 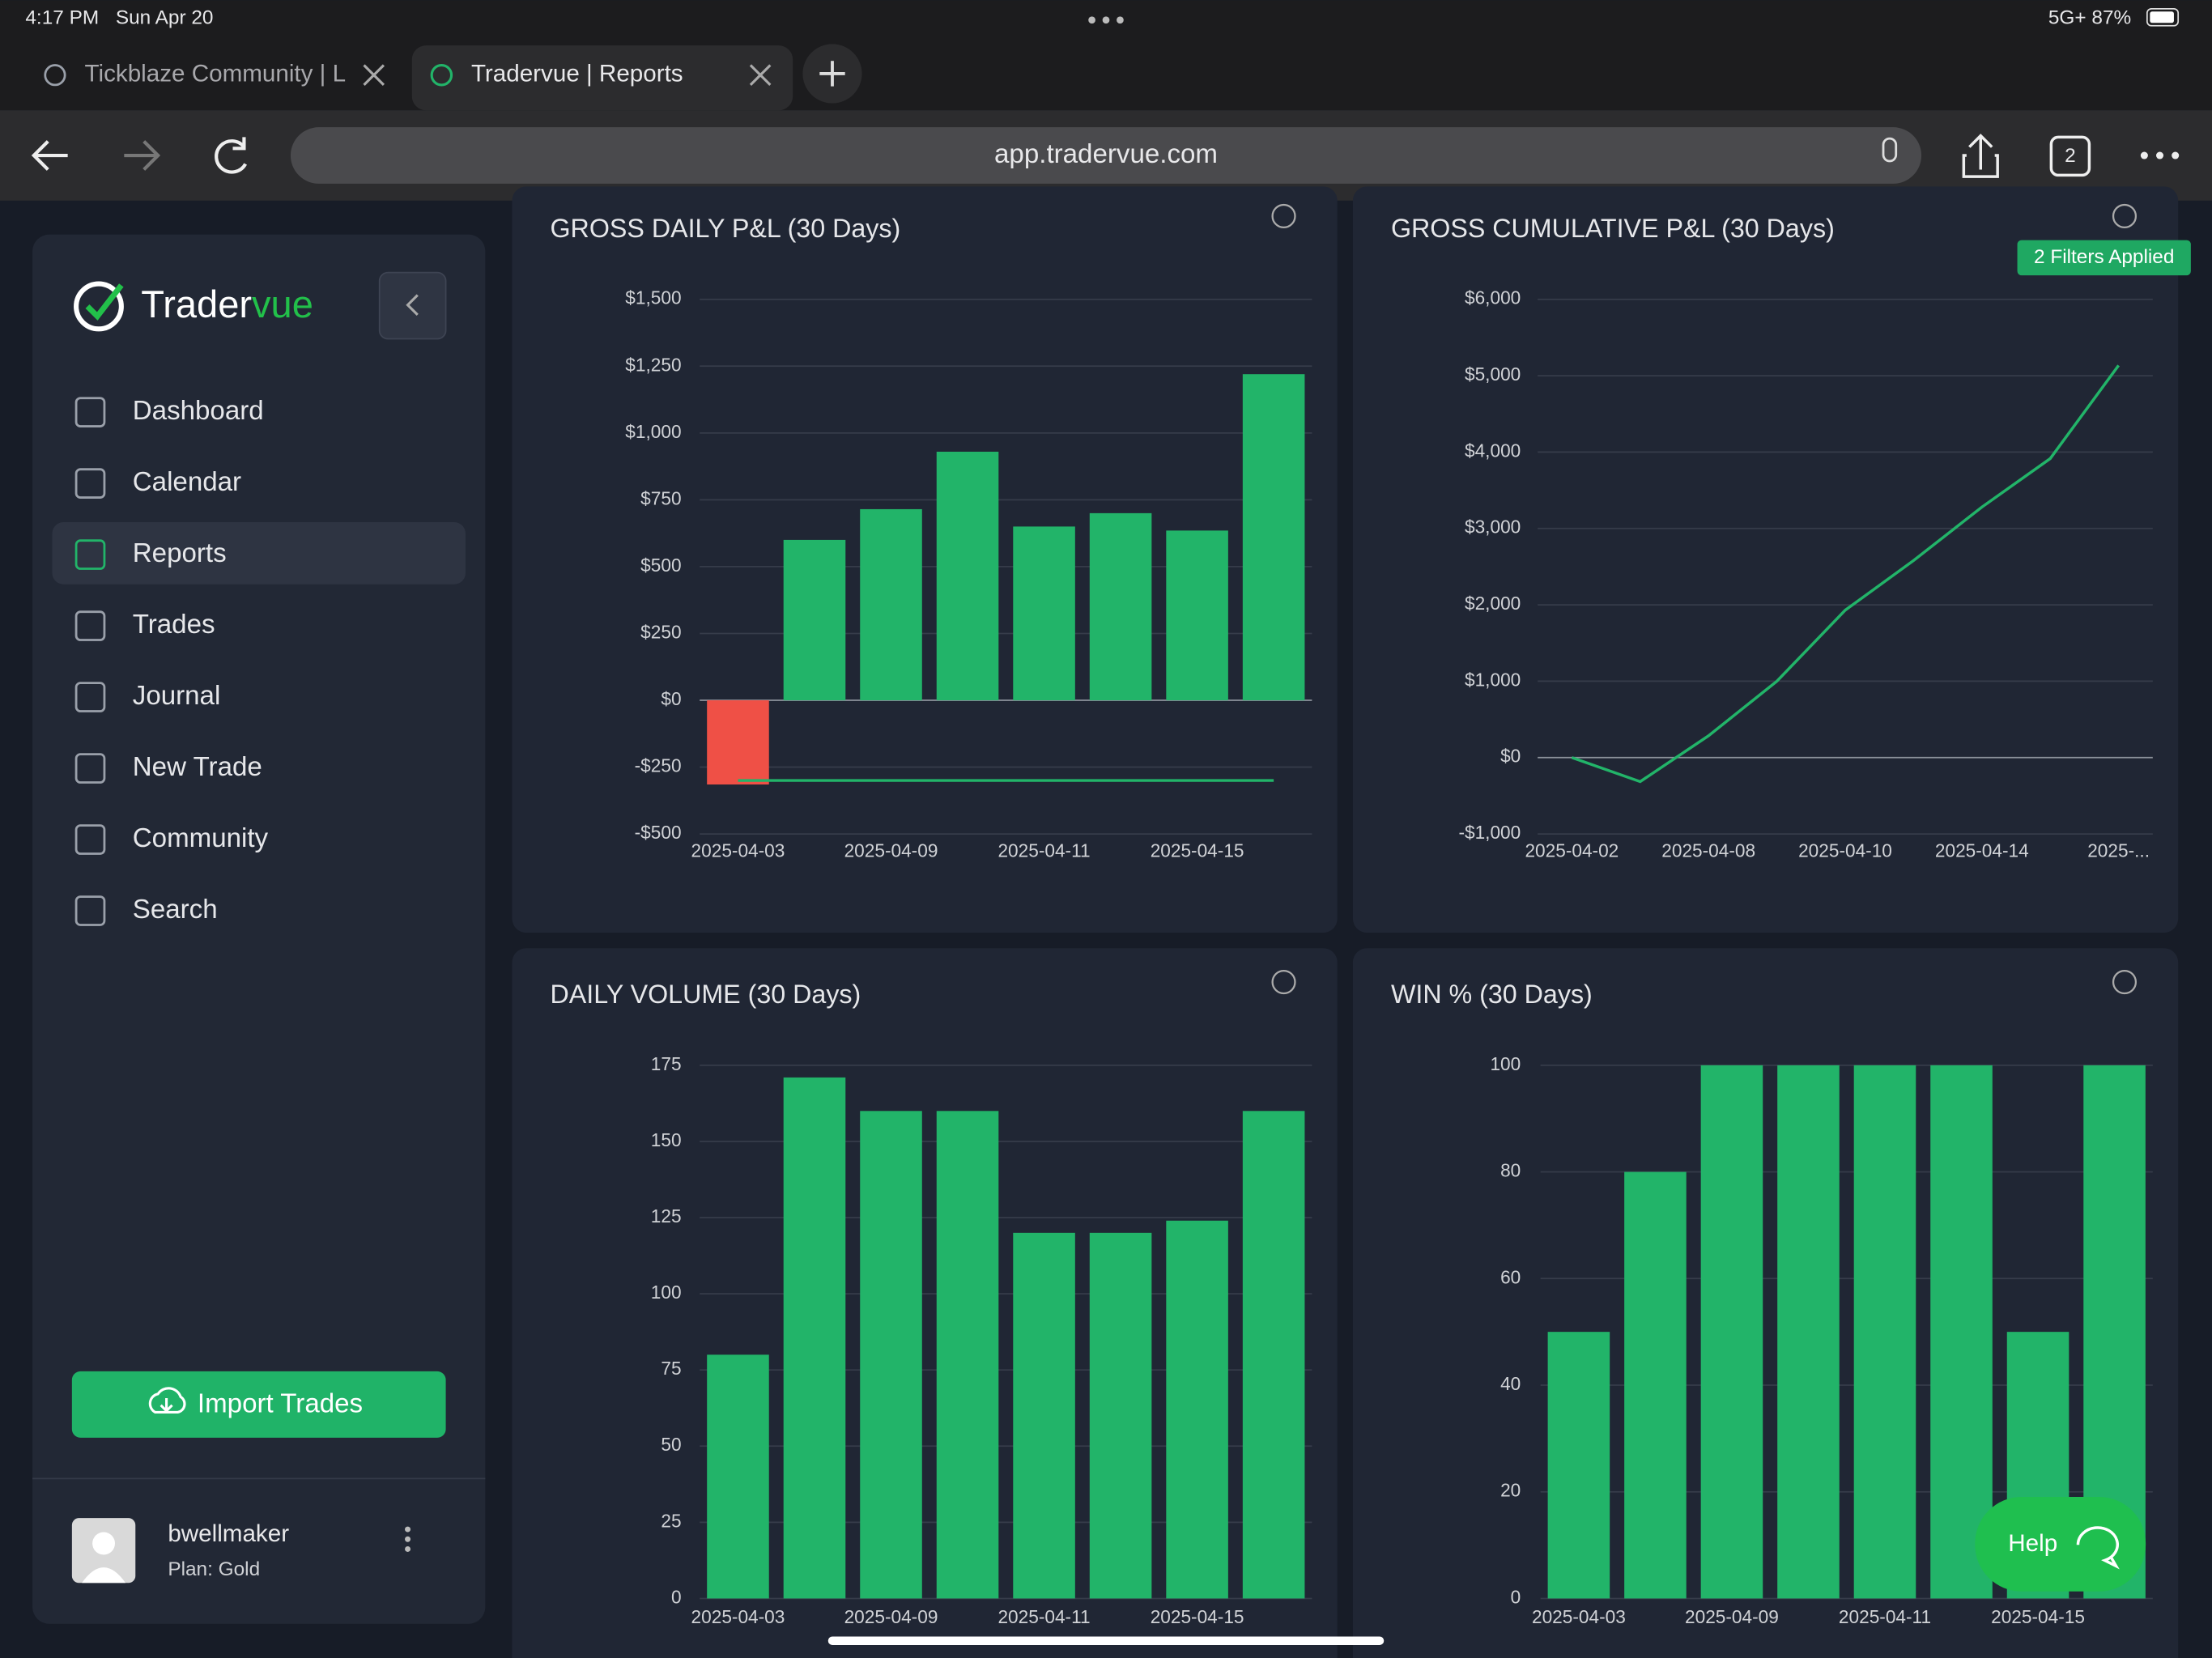 I want to click on nav-item: Calendar, so click(x=158, y=483).